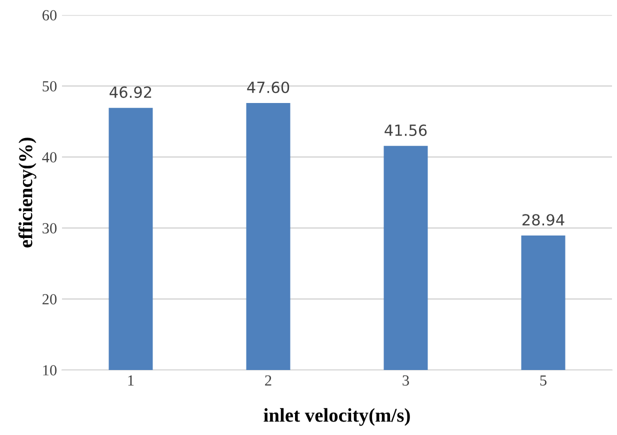 Image resolution: width=617 pixels, height=435 pixels. I want to click on x-tick-label: 3, so click(405, 380).